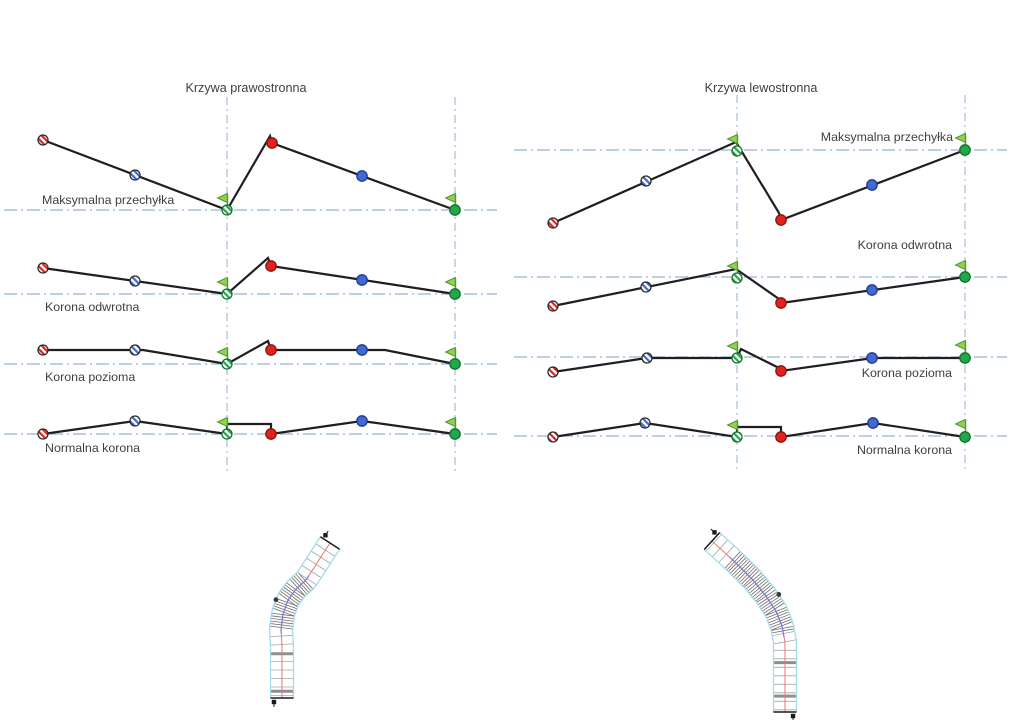 The image size is (1024, 720). What do you see at coordinates (245, 88) in the screenshot?
I see `diagram-title: Krzywa prawostronna` at bounding box center [245, 88].